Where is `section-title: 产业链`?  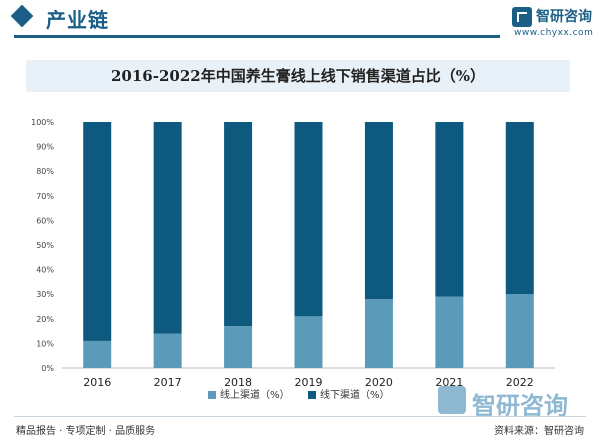 section-title: 产业链 is located at coordinates (77, 20).